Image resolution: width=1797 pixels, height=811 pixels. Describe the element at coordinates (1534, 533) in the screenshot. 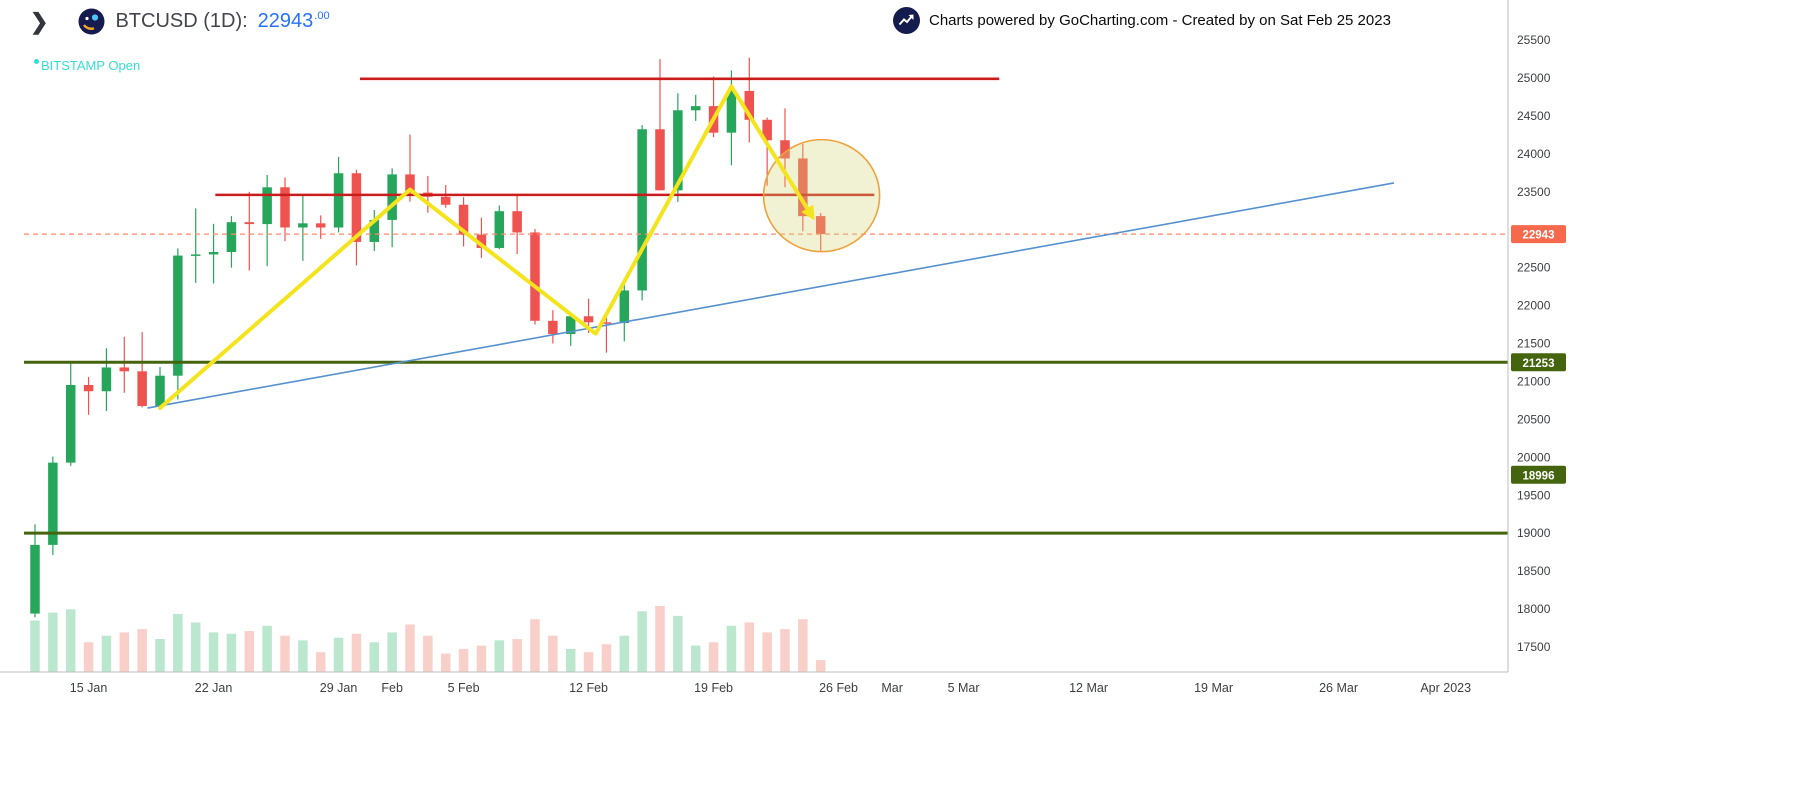

I see `svg-text: 19000` at that location.